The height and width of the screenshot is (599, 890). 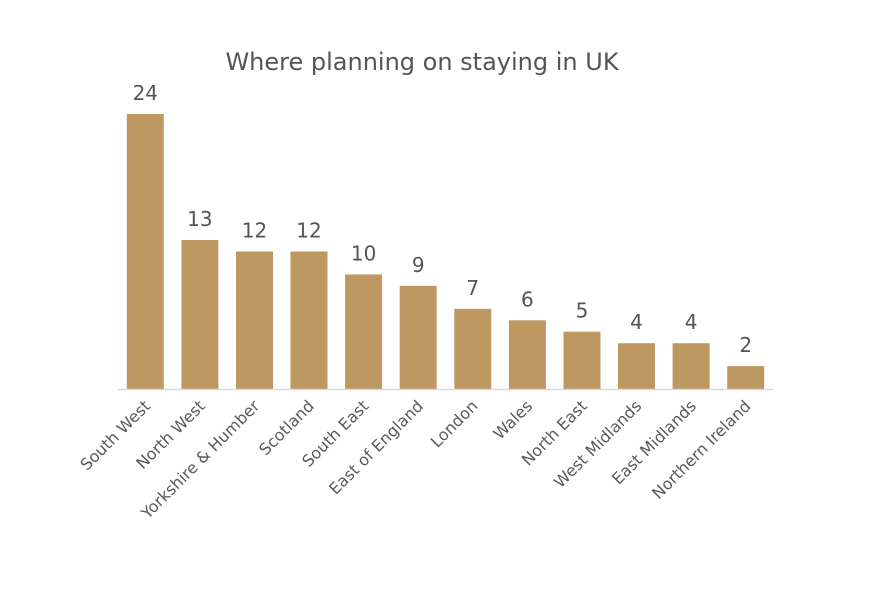 What do you see at coordinates (701, 449) in the screenshot?
I see `x-tick-label: Northern Ireland` at bounding box center [701, 449].